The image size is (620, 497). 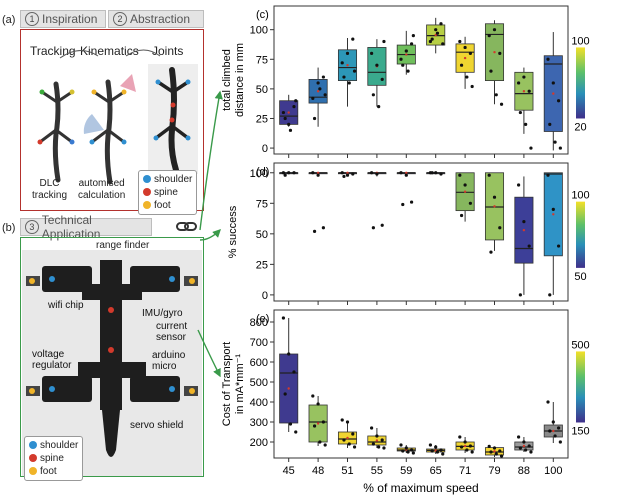 I want to click on colorbar, so click(x=580, y=387).